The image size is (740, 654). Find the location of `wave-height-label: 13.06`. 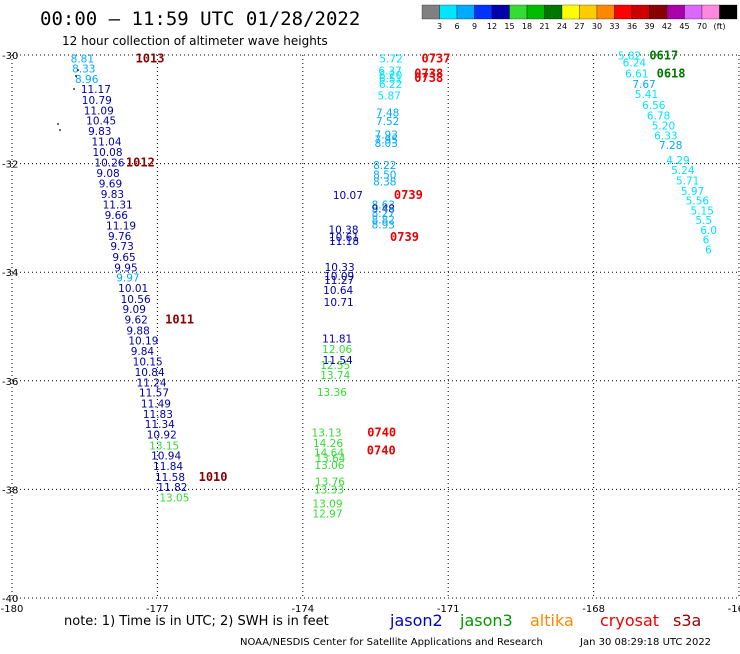

wave-height-label: 13.06 is located at coordinates (329, 466).